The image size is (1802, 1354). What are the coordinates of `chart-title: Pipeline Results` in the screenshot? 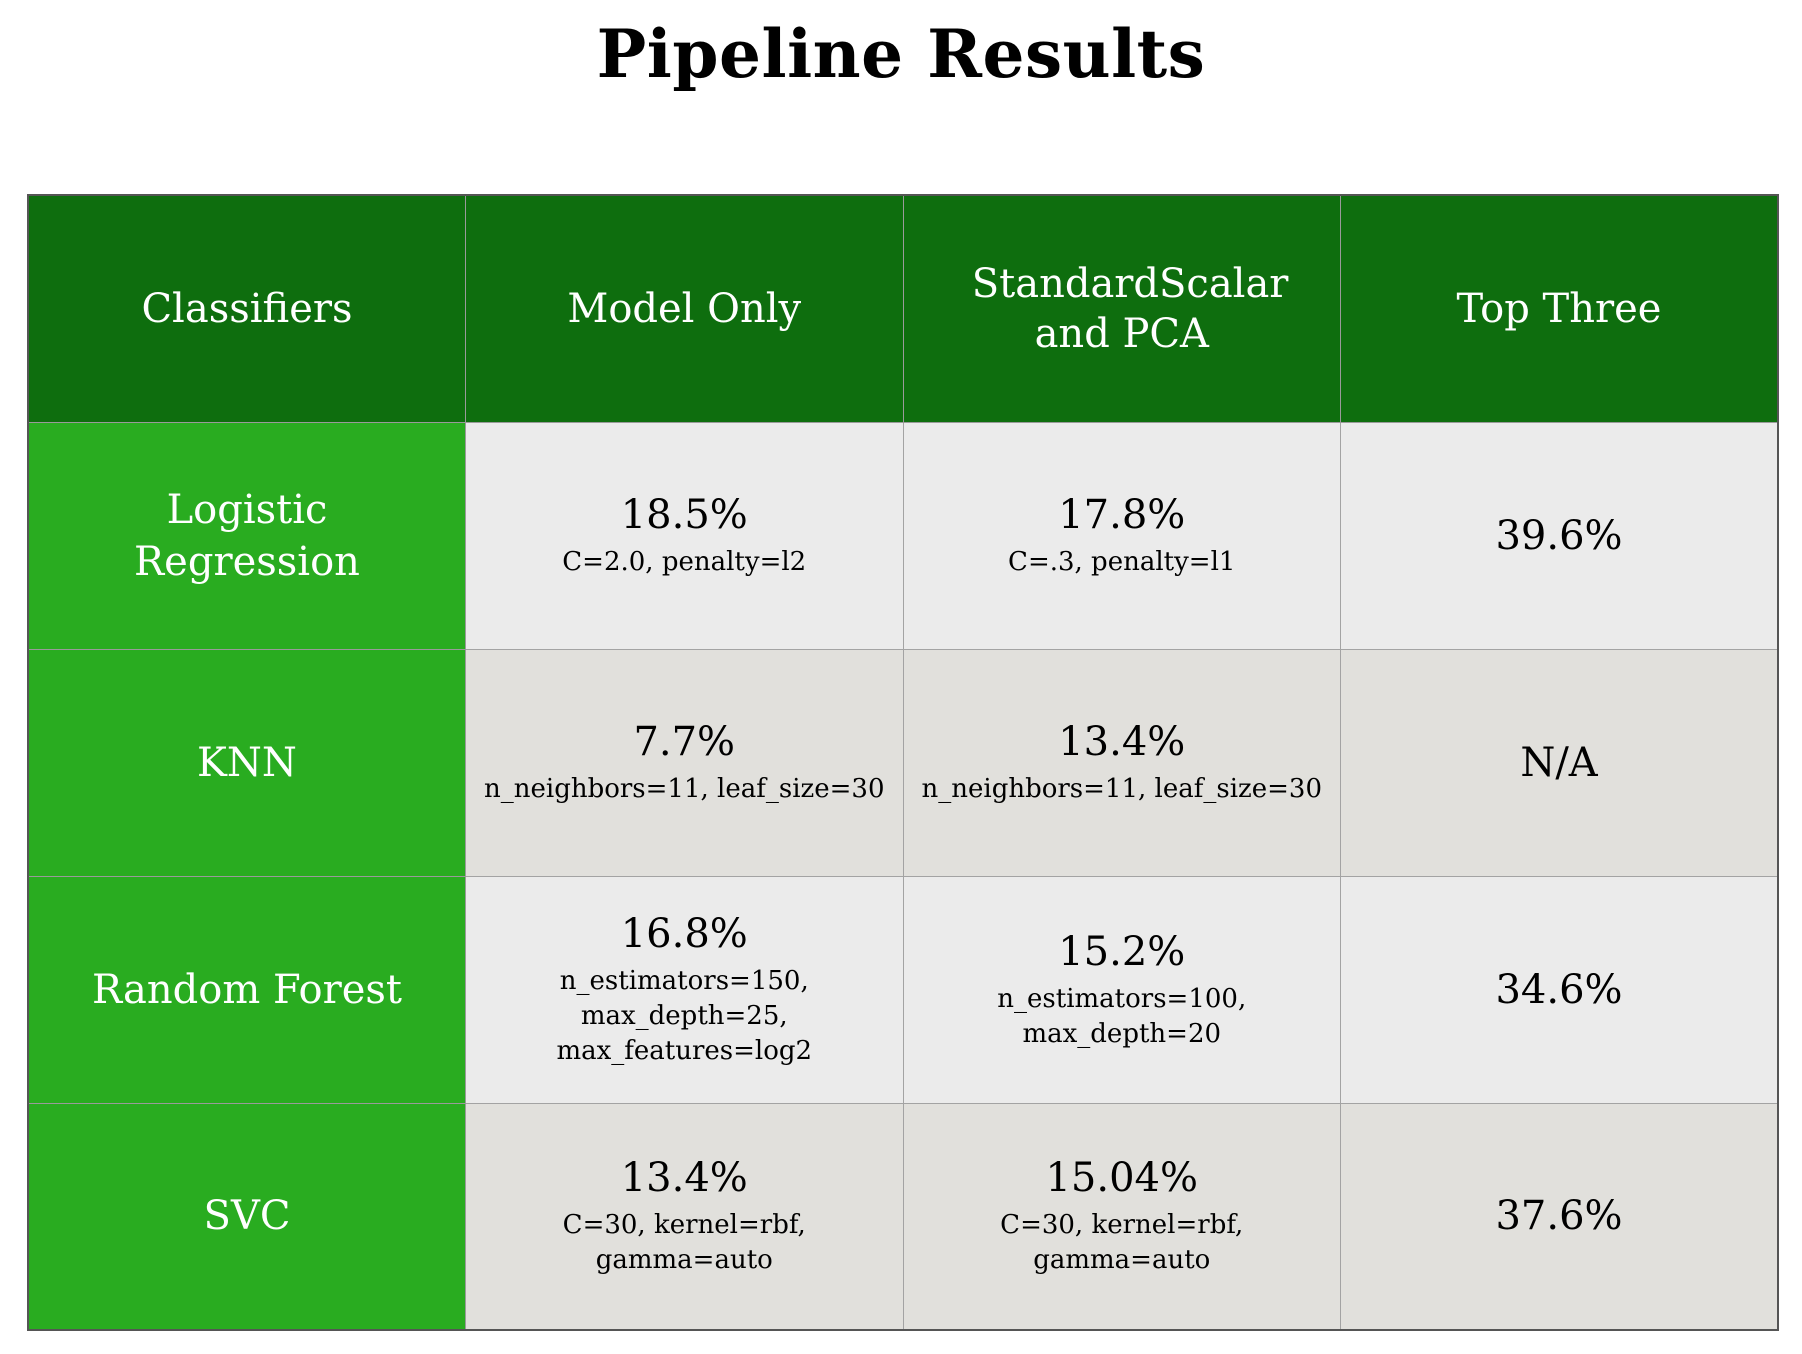 It's located at (901, 54).